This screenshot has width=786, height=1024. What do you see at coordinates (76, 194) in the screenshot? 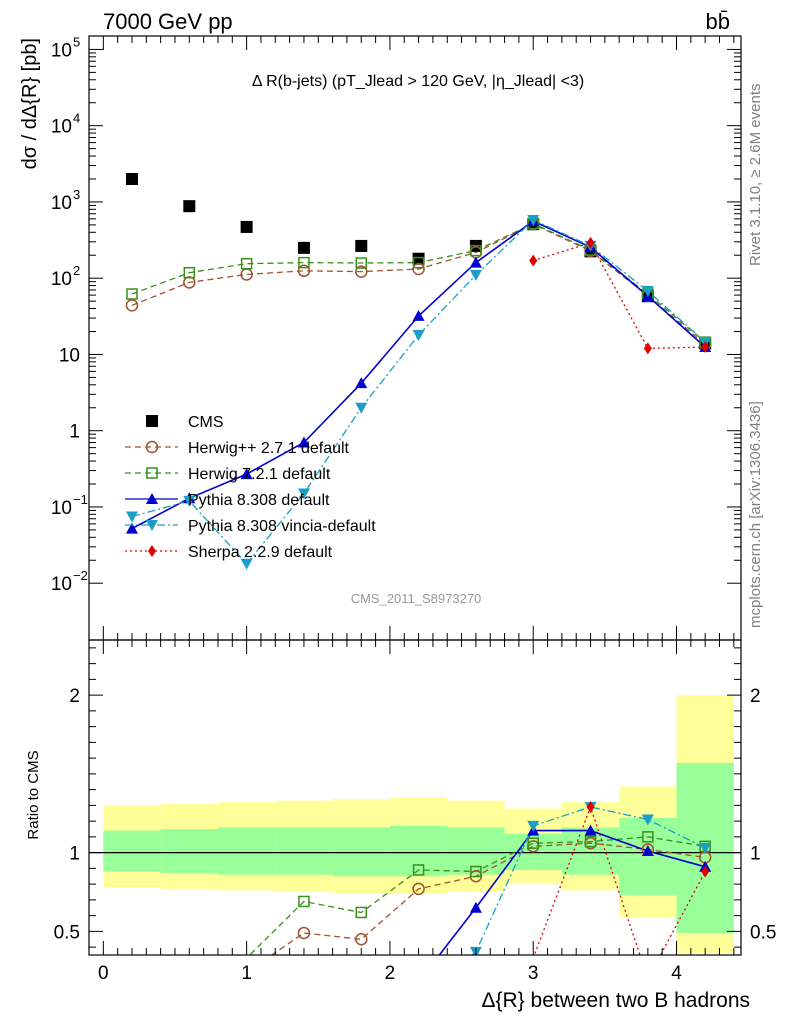
I see `y-tick-exponent: 3` at bounding box center [76, 194].